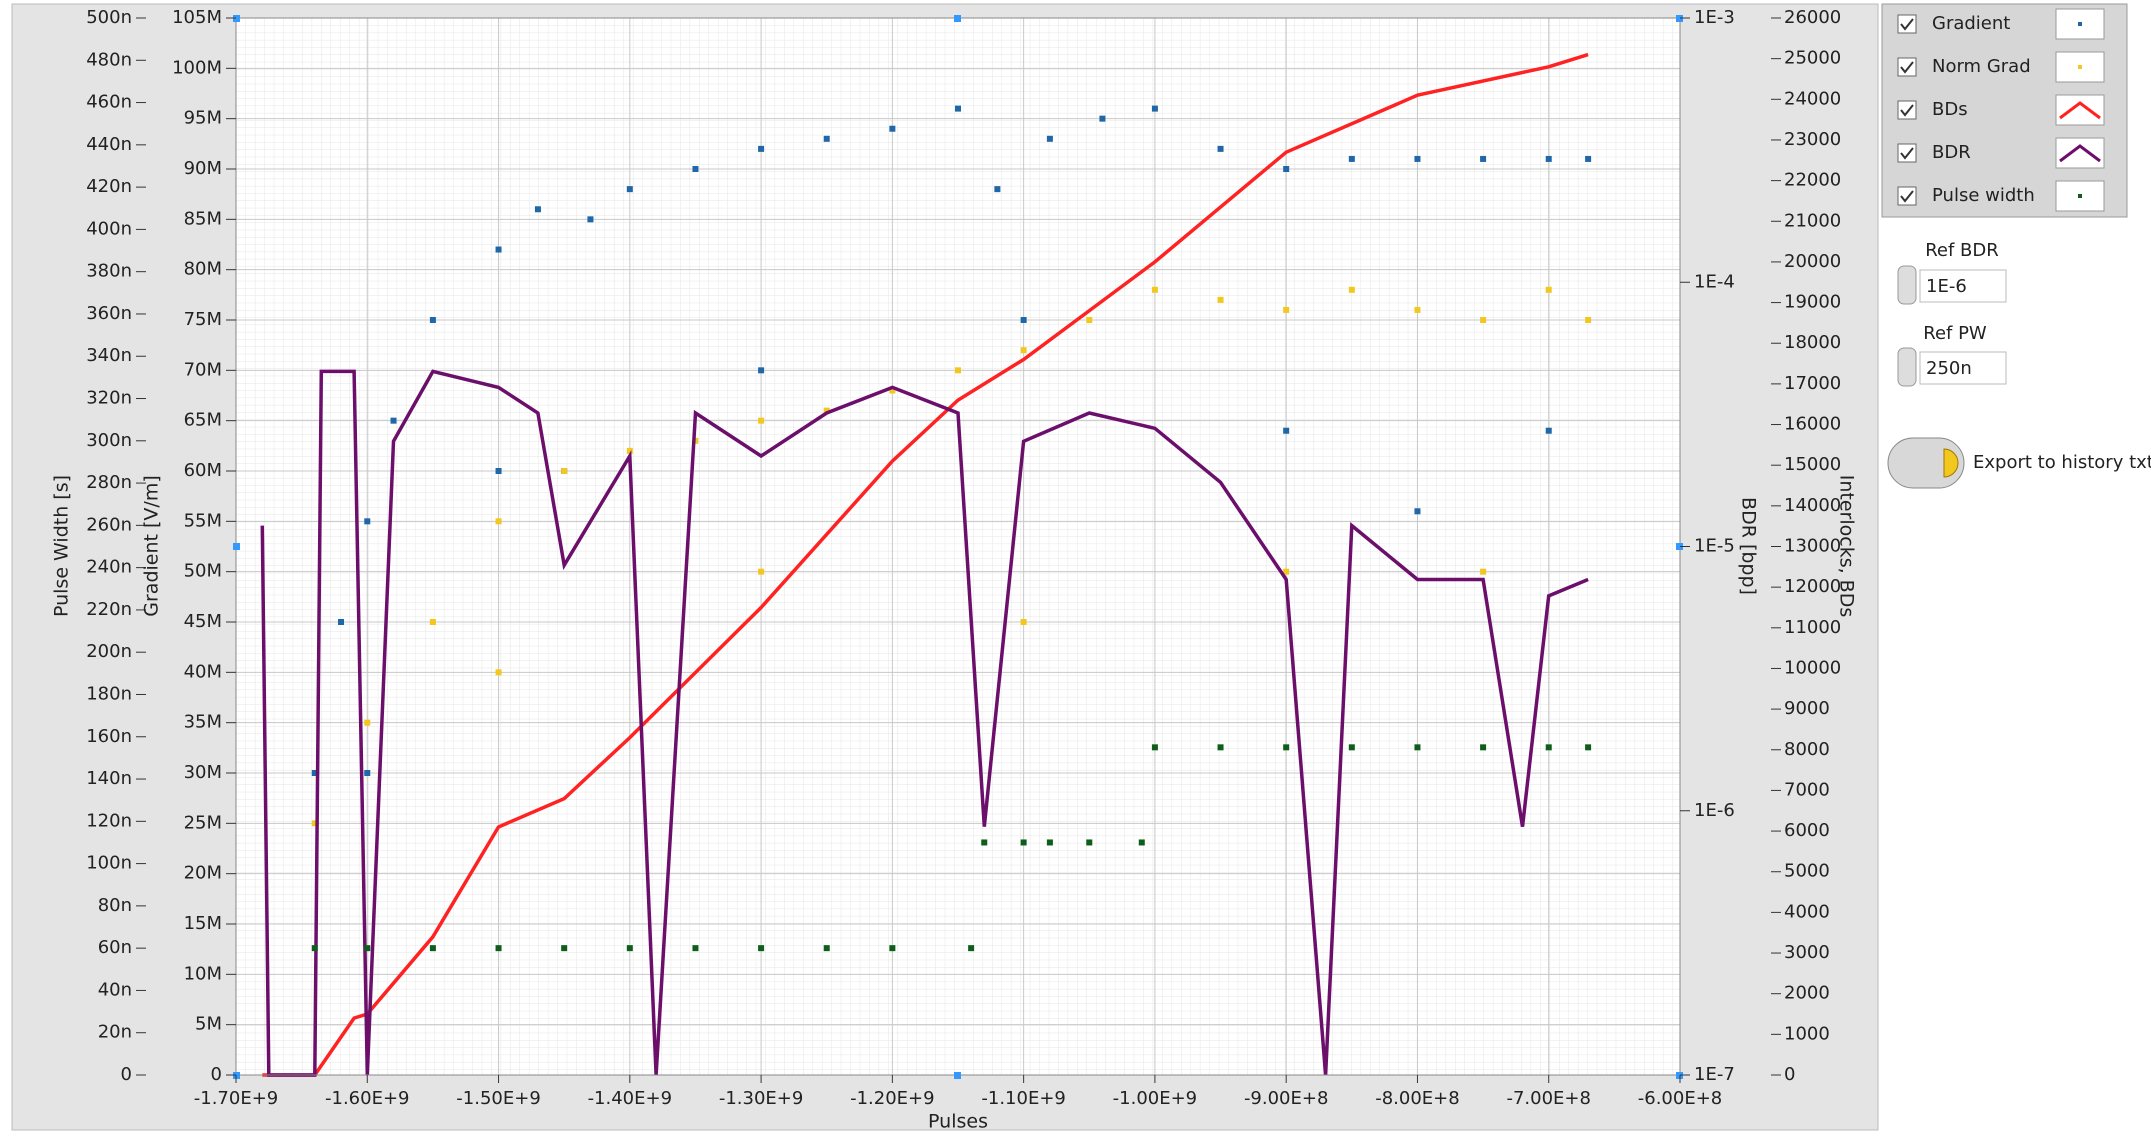  Describe the element at coordinates (1971, 23) in the screenshot. I see `legend-label: Gradient` at that location.